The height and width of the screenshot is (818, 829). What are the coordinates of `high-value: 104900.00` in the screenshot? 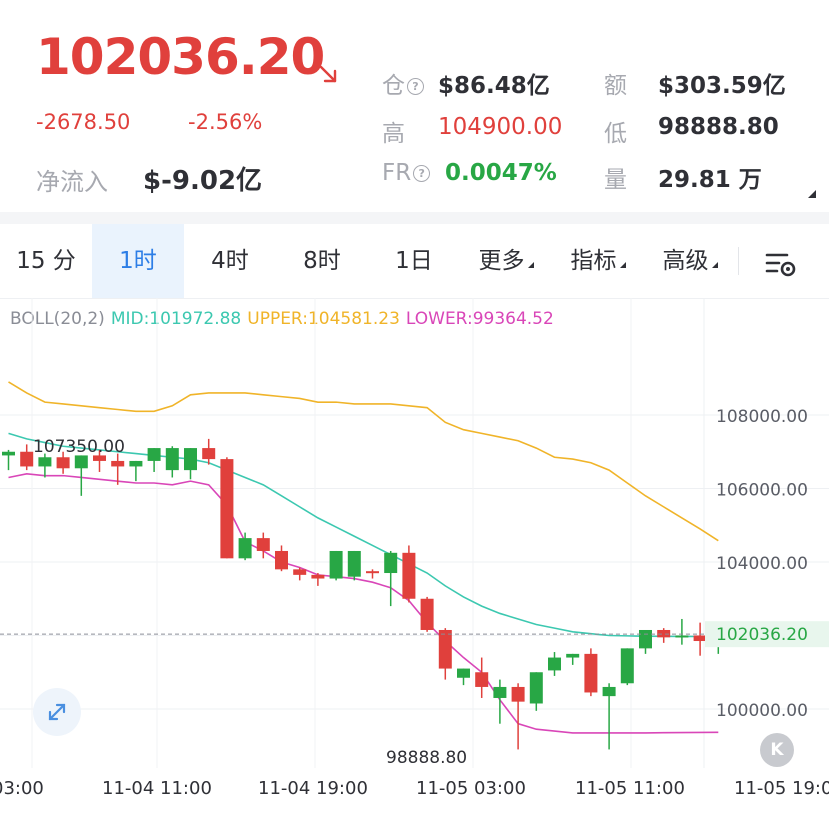 It's located at (500, 127).